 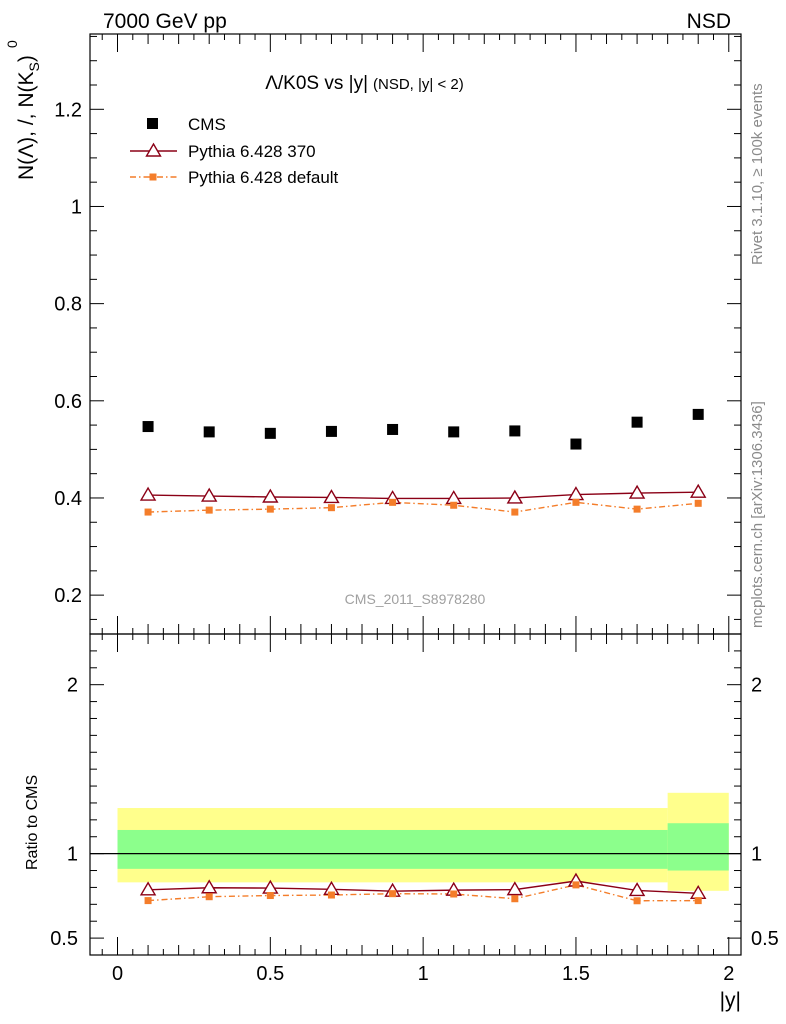 I want to click on legend-marker-cms, so click(x=152, y=123).